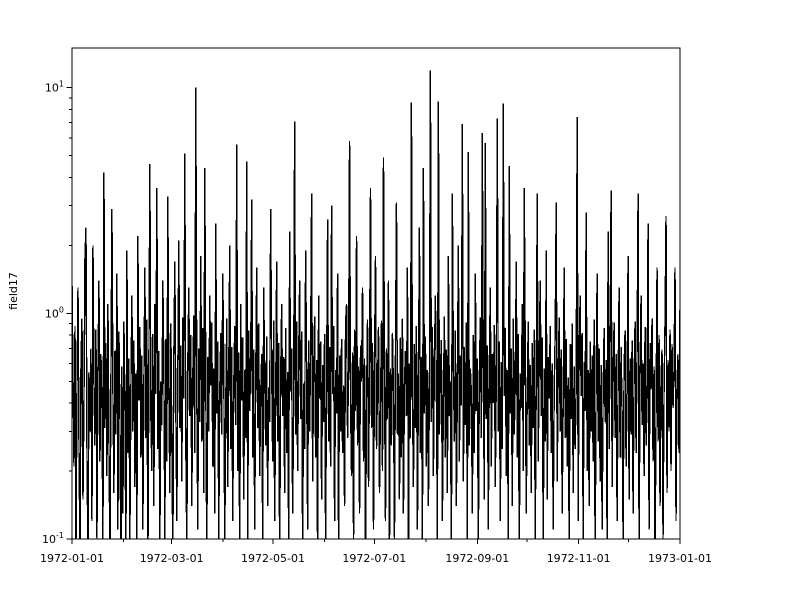  What do you see at coordinates (172, 558) in the screenshot?
I see `x-tick-label: 1972-03-01` at bounding box center [172, 558].